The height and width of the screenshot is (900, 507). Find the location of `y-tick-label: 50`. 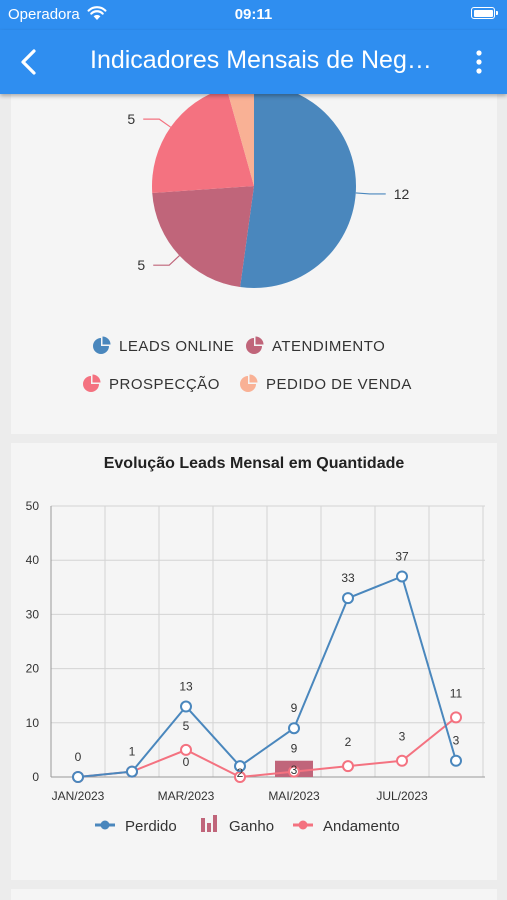

y-tick-label: 50 is located at coordinates (33, 506).